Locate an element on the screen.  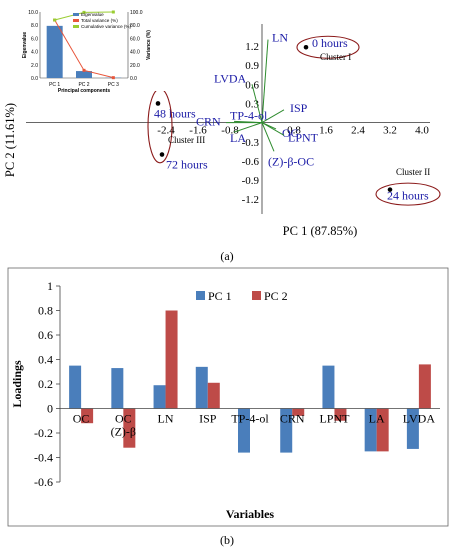
inset-right-tick: 40.0 is located at coordinates (135, 53).